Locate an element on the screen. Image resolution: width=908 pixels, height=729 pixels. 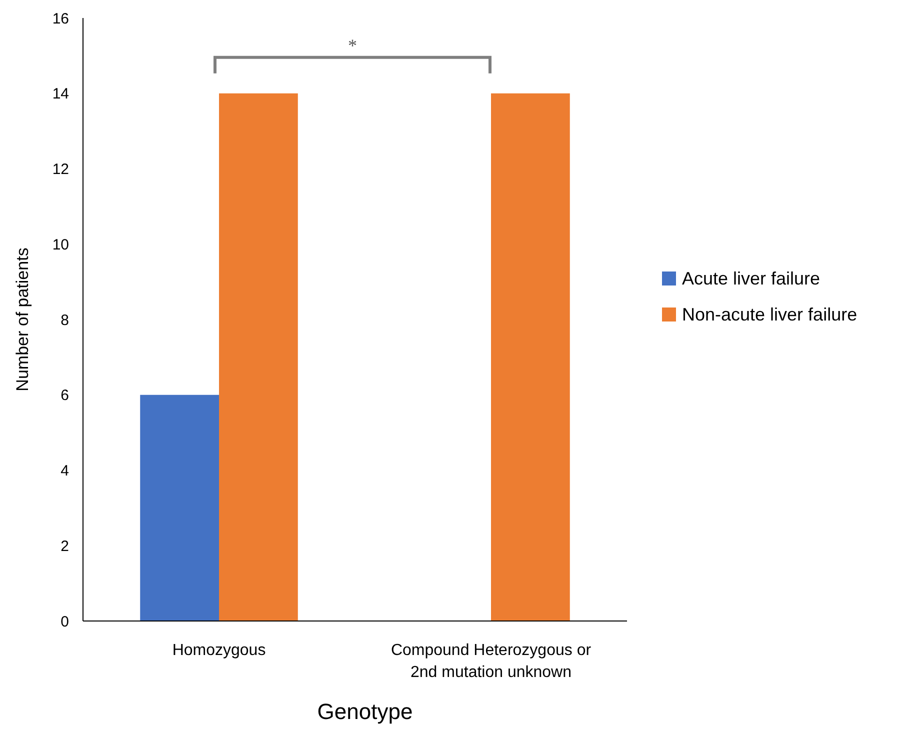
y-tick-label: 2 is located at coordinates (64, 546).